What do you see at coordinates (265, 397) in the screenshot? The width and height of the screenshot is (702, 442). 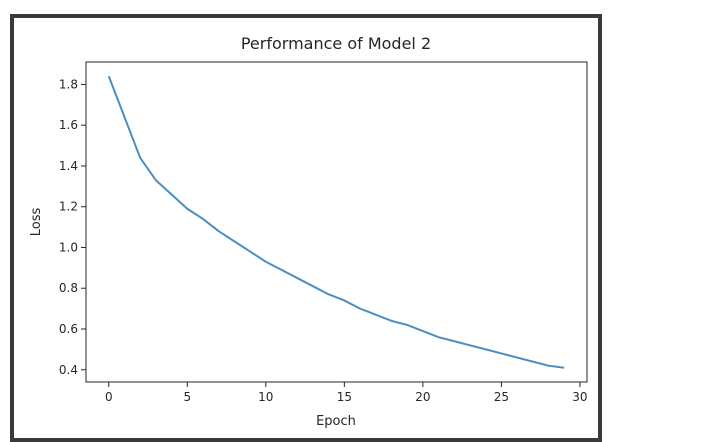 I see `x-tick-label: 10` at bounding box center [265, 397].